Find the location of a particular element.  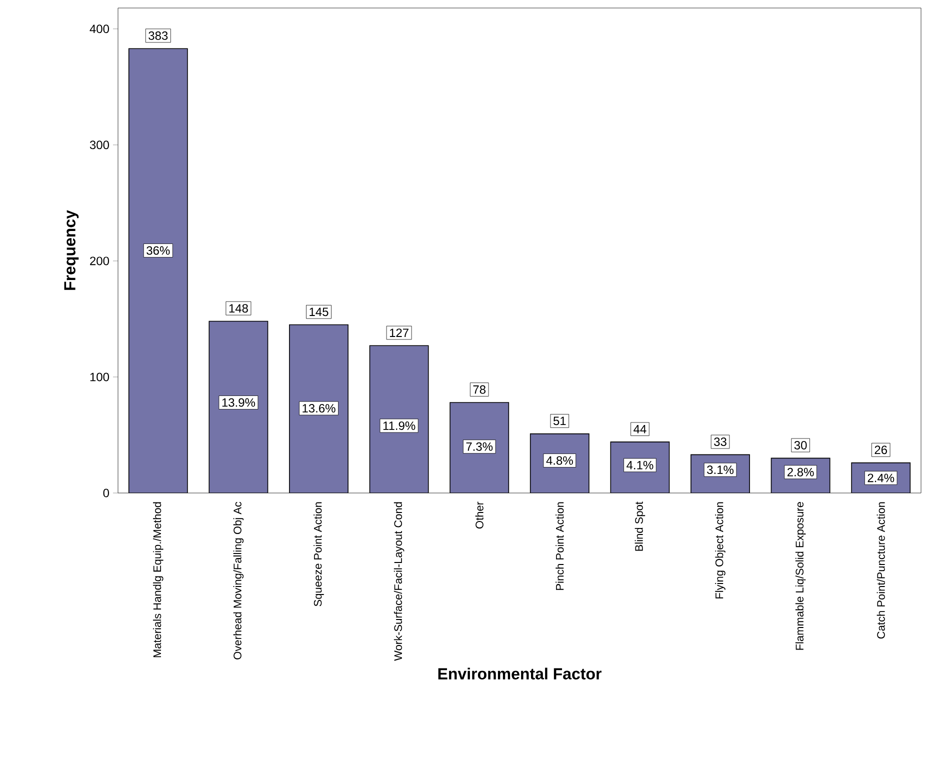

annotation: 13.9% is located at coordinates (239, 402).